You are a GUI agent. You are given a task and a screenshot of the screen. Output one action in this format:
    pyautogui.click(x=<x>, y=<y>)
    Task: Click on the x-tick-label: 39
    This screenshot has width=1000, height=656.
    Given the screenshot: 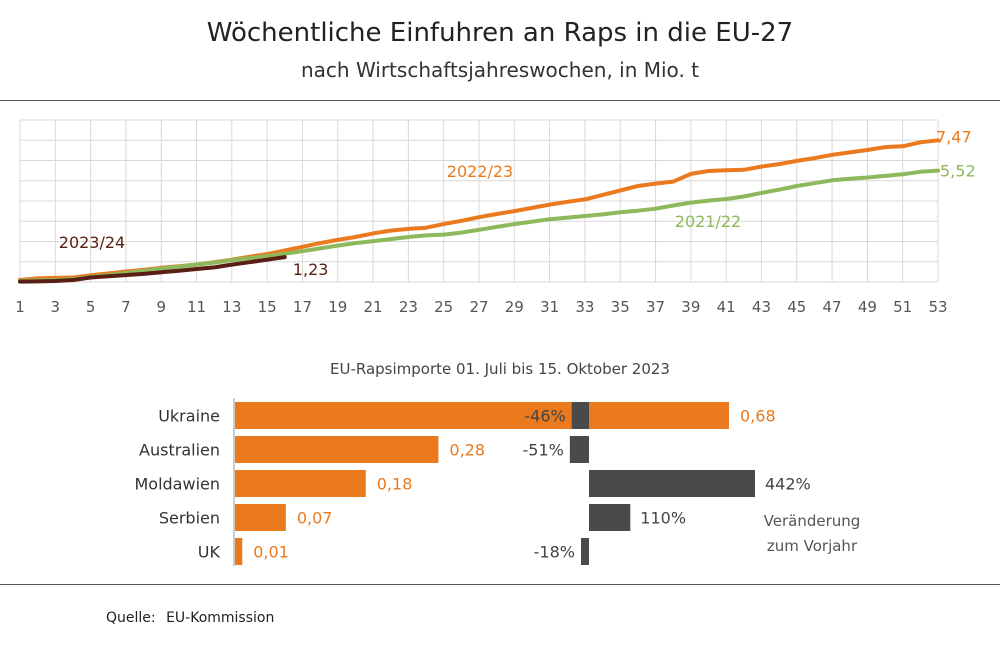 What is the action you would take?
    pyautogui.click(x=690, y=307)
    